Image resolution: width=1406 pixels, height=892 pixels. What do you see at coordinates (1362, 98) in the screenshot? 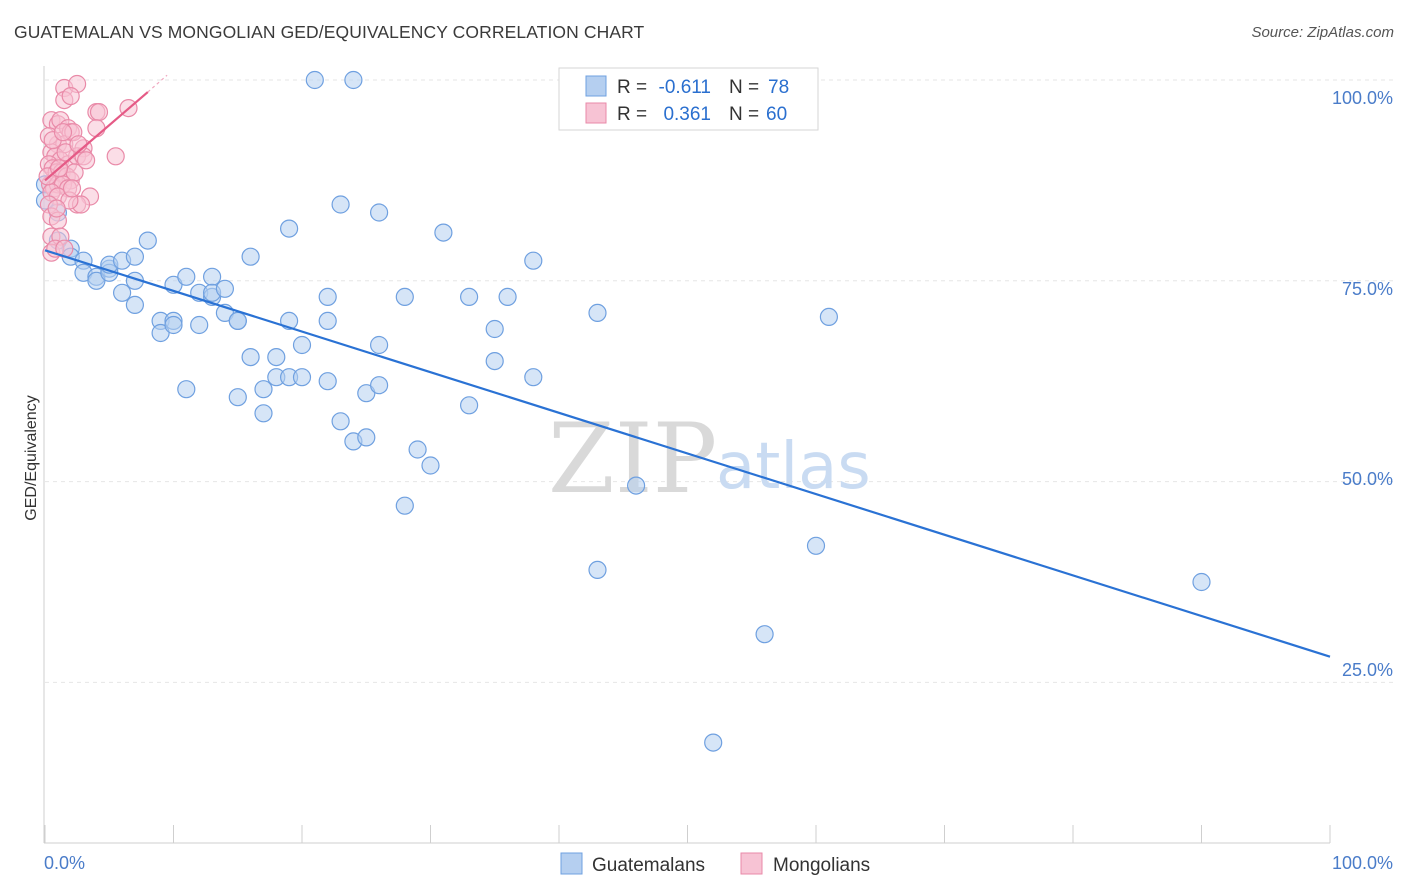
I see `y-tick-label: 100.0%` at bounding box center [1362, 98].